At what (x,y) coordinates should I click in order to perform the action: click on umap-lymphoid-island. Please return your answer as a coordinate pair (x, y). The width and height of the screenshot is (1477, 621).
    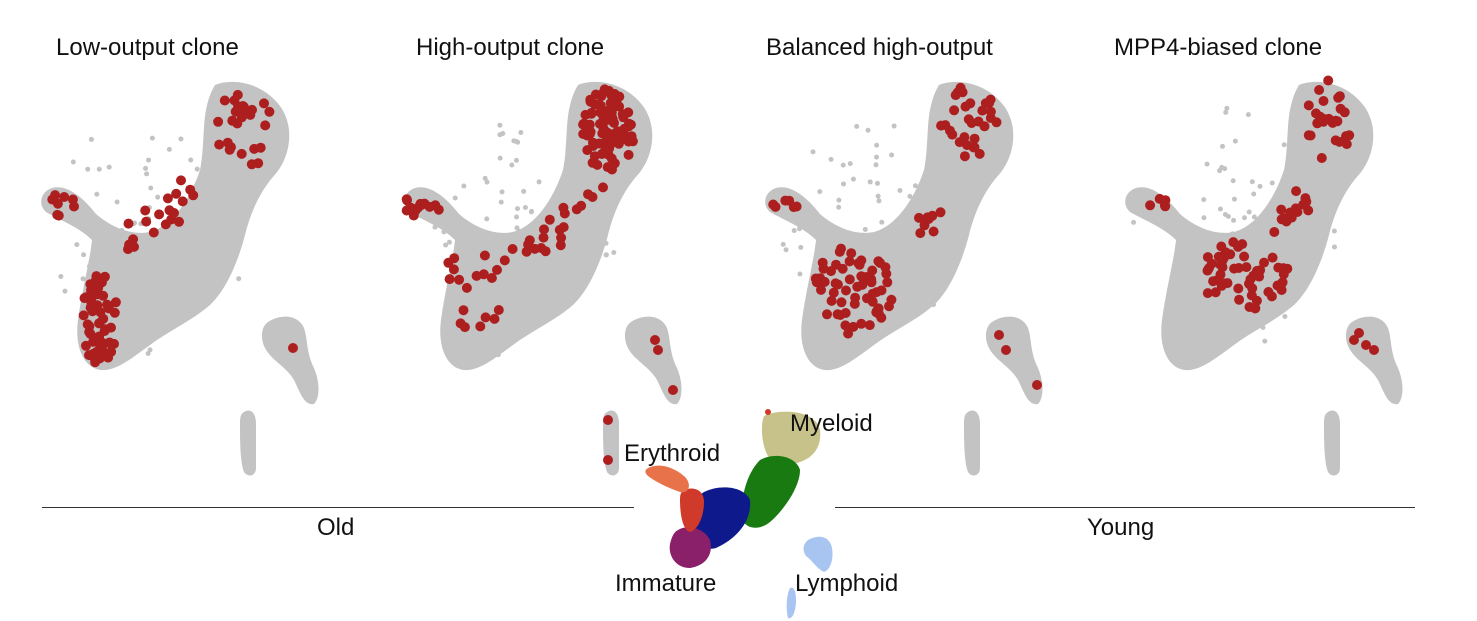
    Looking at the image, I should click on (290, 360).